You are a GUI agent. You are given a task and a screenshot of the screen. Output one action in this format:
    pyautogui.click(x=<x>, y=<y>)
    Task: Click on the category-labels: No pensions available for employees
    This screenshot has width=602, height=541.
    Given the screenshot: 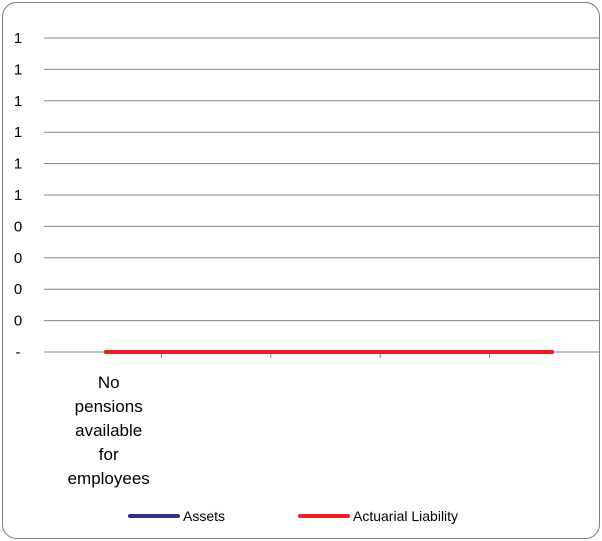 What is the action you would take?
    pyautogui.click(x=109, y=430)
    